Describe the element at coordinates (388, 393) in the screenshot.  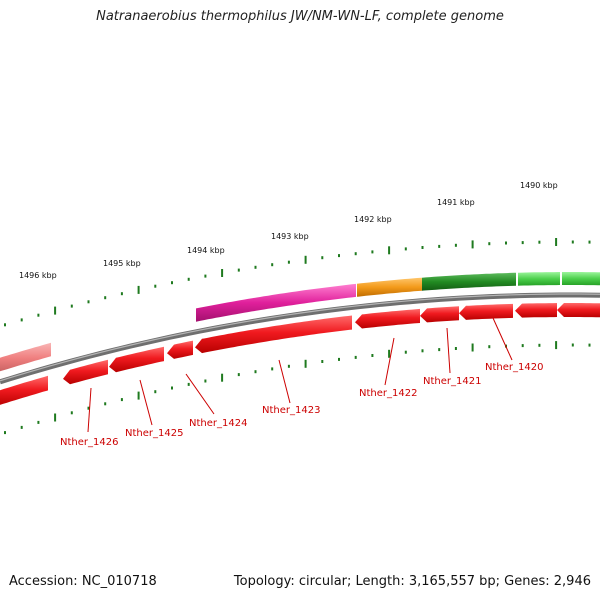
I see `gene-label-nther-1422: Nther_1422` at that location.